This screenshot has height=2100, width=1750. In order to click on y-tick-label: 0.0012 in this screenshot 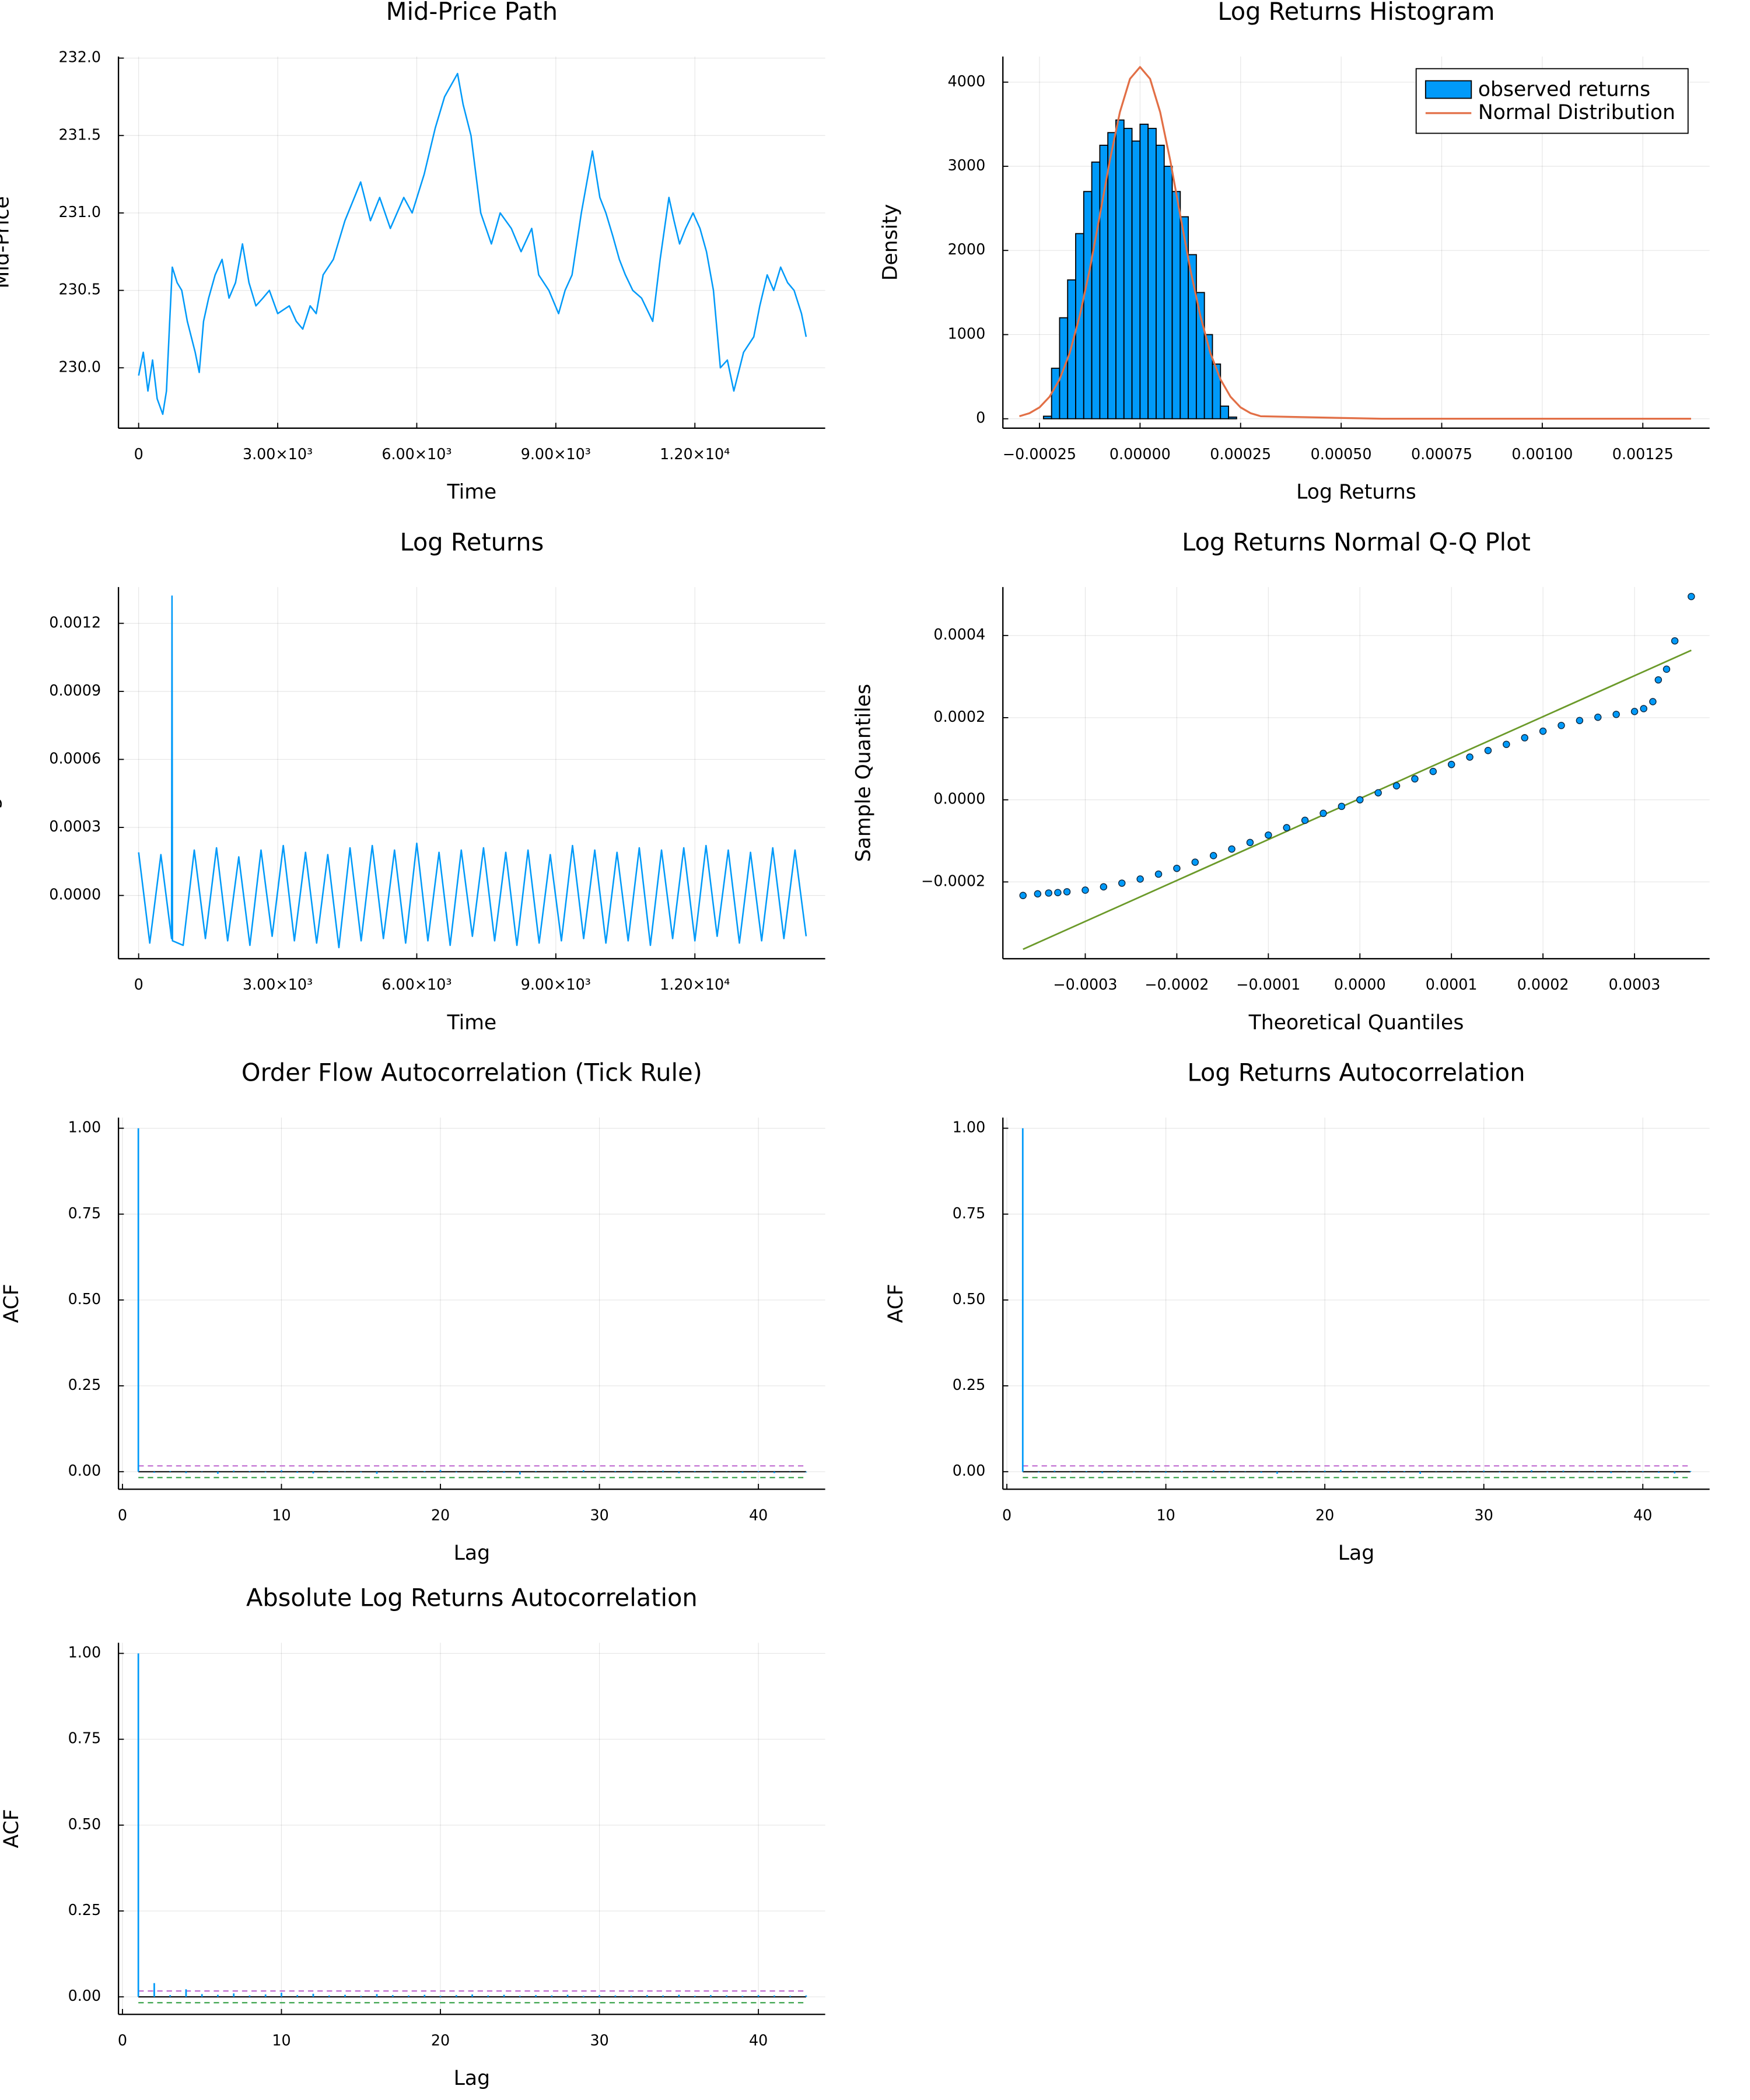, I will do `click(75, 622)`.